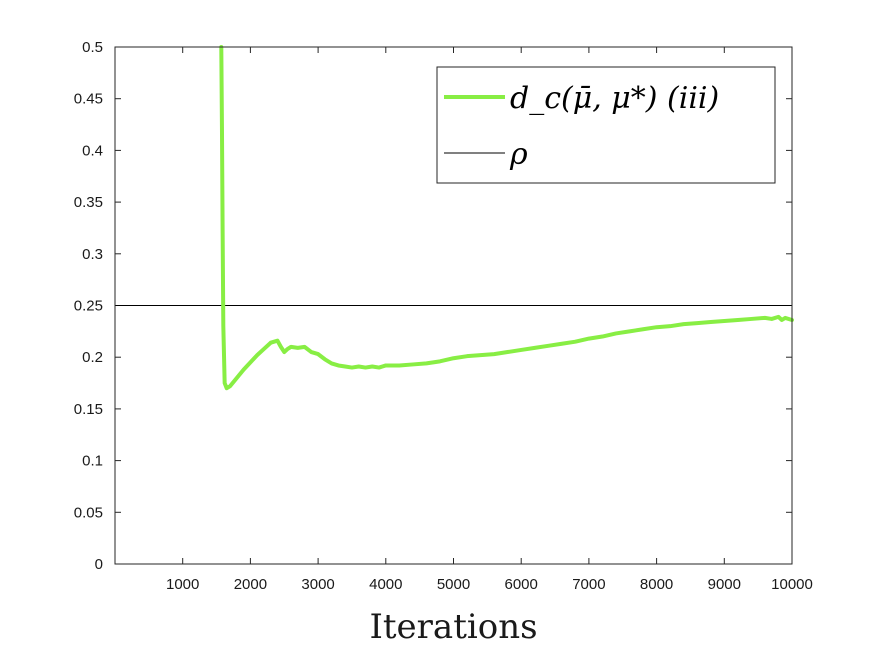  I want to click on y-tick-label: 0.05, so click(88, 512).